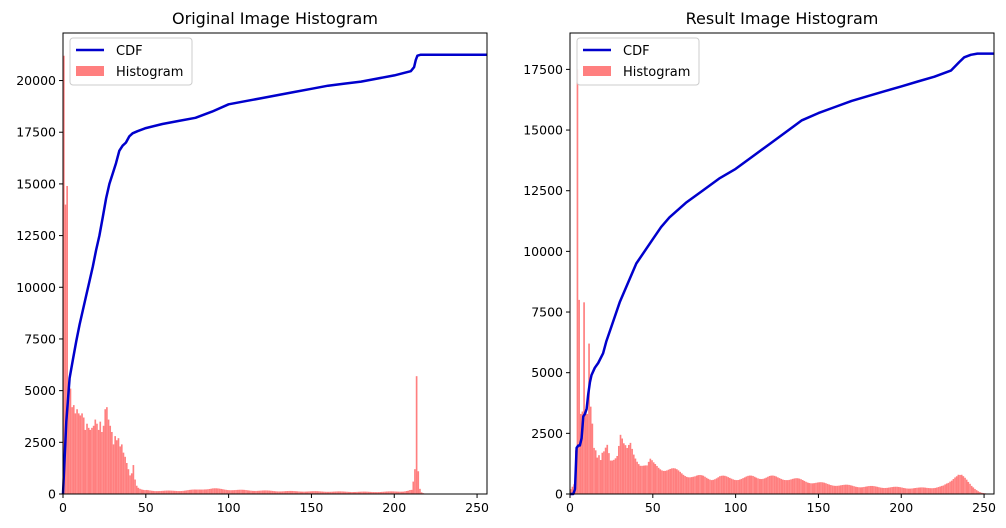 The height and width of the screenshot is (528, 1006). I want to click on x-tick-label: 50, so click(146, 507).